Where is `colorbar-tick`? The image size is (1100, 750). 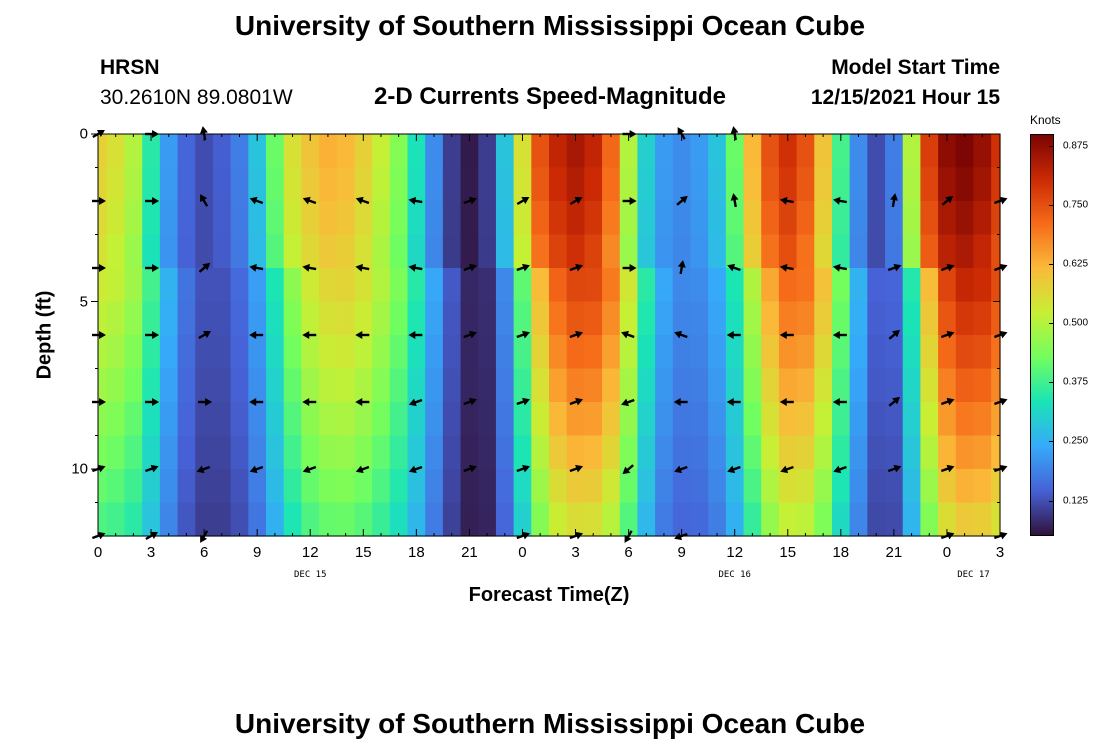 colorbar-tick is located at coordinates (1051, 265).